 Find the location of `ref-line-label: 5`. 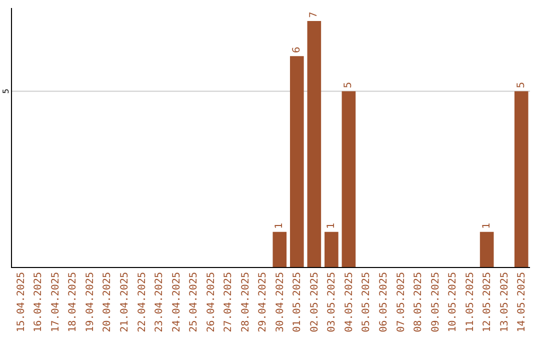

ref-line-label: 5 is located at coordinates (5, 91).